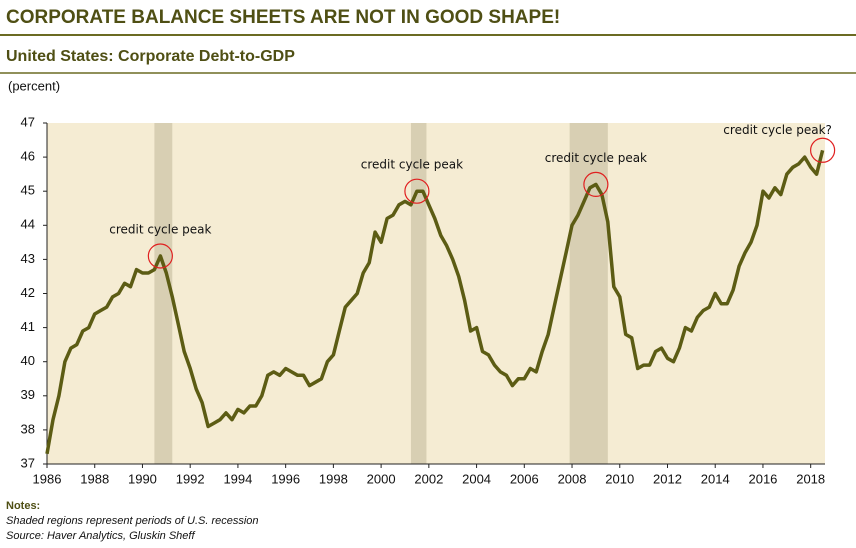 Image resolution: width=856 pixels, height=548 pixels. Describe the element at coordinates (142, 478) in the screenshot. I see `x-tick-label: 1990` at that location.